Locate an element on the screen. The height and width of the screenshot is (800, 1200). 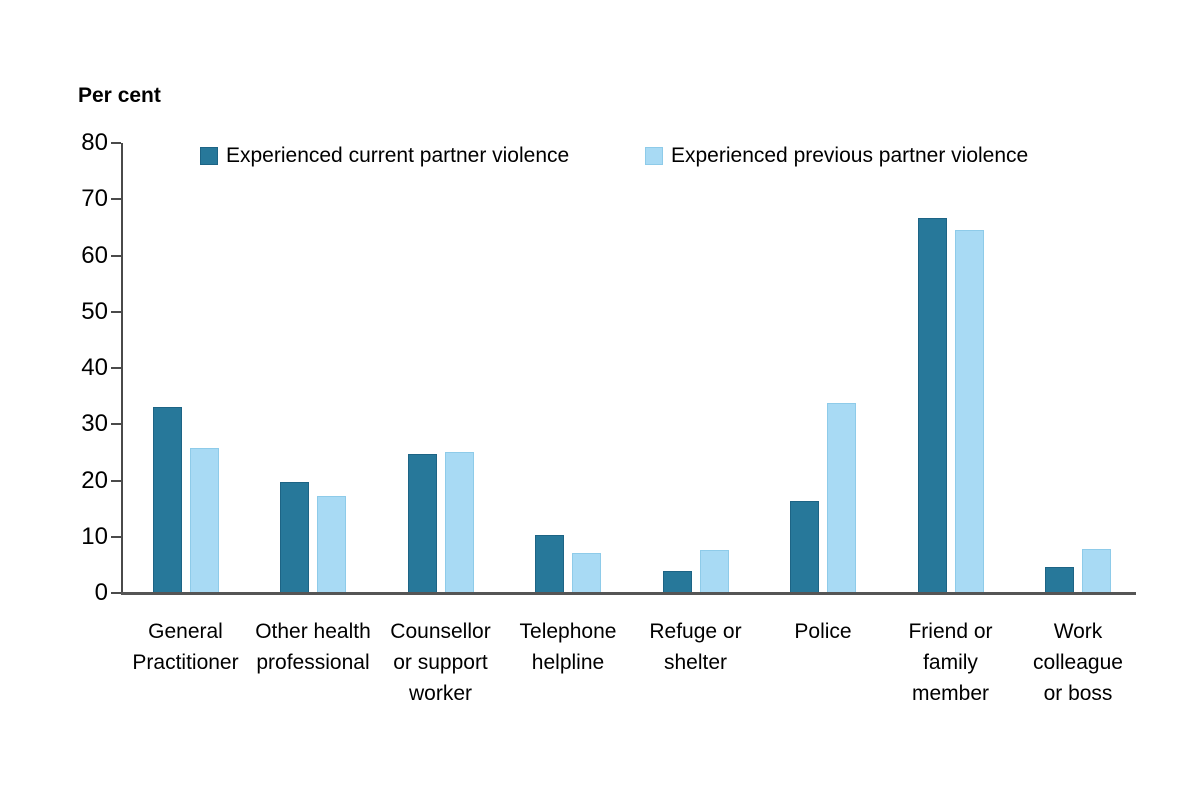
bar-series1-cat3 is located at coordinates (422, 523).